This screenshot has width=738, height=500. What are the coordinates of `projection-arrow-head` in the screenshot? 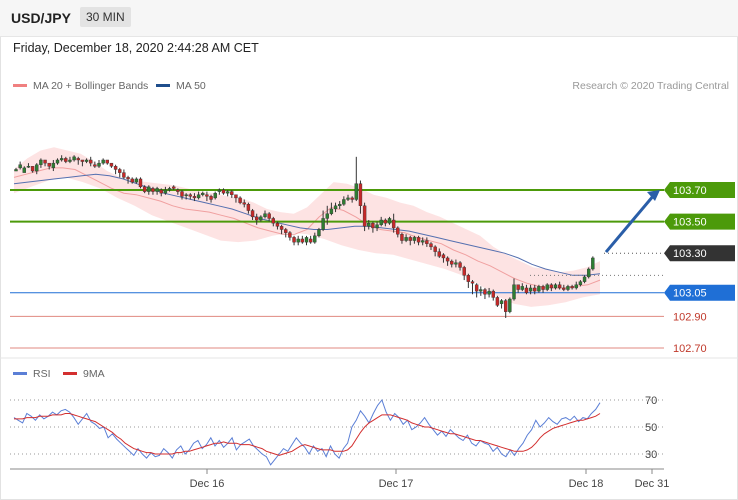 It's located at (653, 195).